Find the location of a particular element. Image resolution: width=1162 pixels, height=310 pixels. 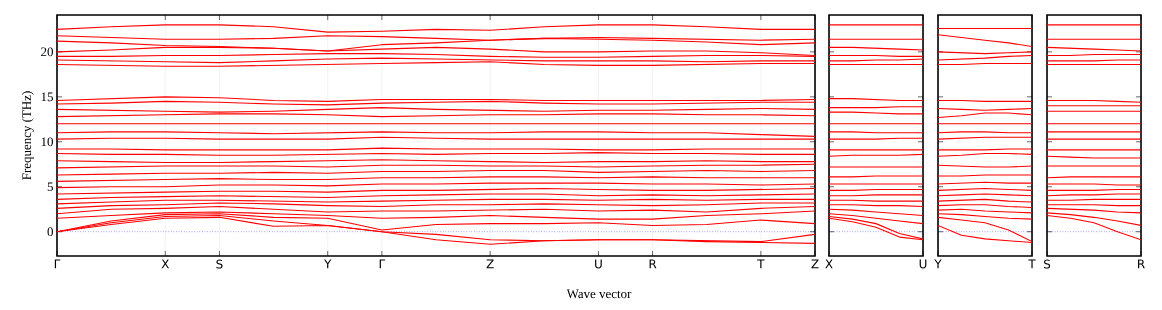

y-tick-label: 0 is located at coordinates (50, 232).